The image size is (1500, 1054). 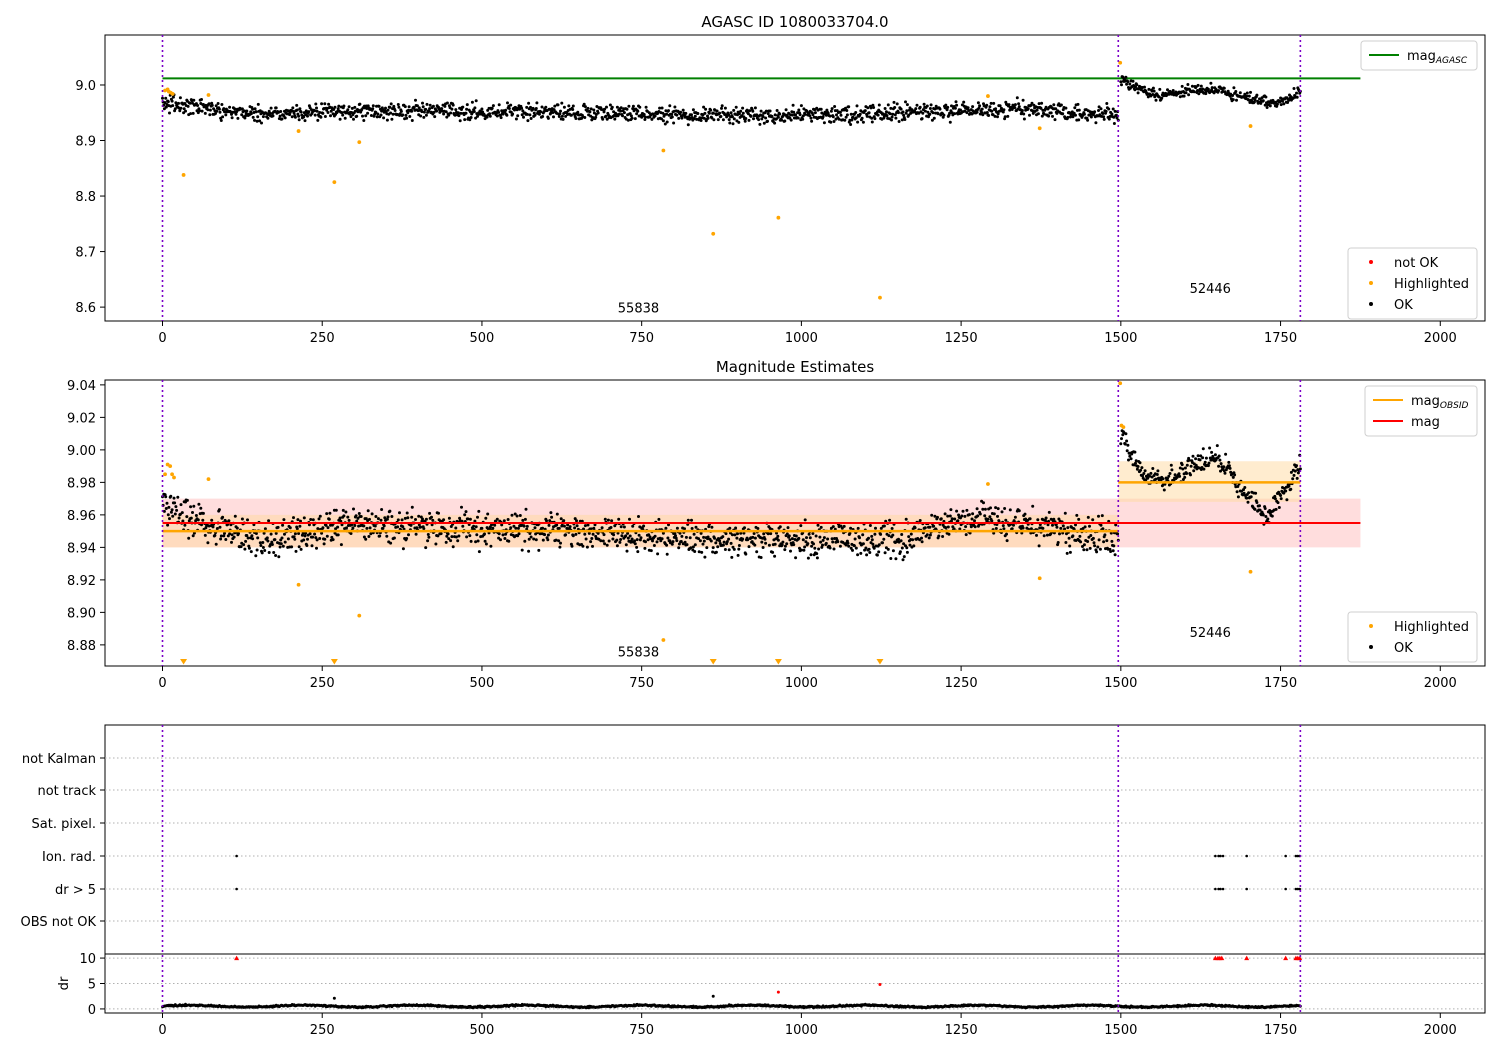 I want to click on flag-row-label: not track, so click(x=66, y=791).